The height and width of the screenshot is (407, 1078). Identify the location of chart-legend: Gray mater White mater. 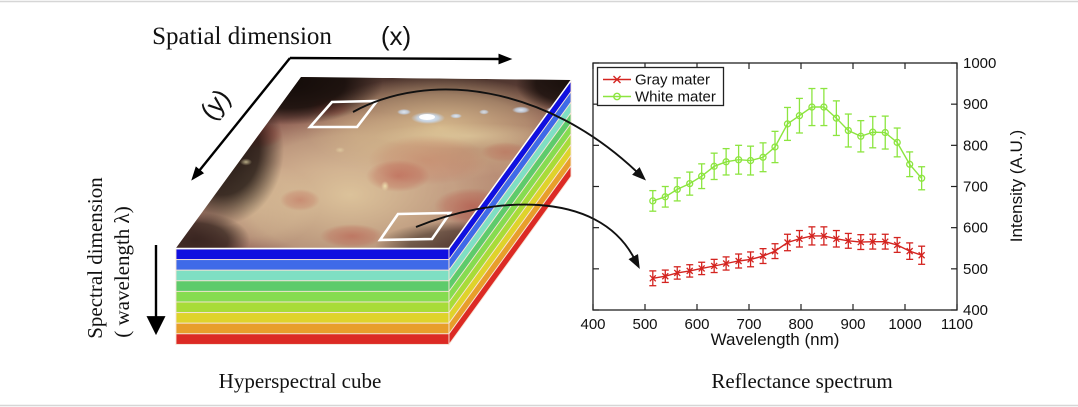
(660, 86).